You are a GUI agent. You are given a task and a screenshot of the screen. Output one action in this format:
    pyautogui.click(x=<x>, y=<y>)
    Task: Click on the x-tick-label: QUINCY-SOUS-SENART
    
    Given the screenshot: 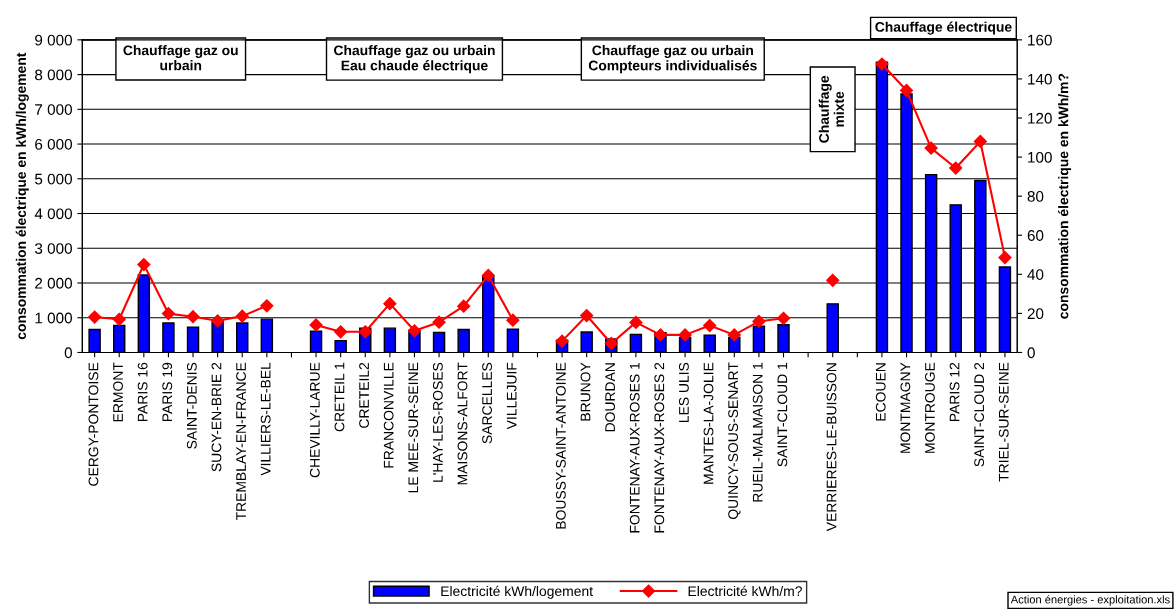 What is the action you would take?
    pyautogui.click(x=734, y=440)
    